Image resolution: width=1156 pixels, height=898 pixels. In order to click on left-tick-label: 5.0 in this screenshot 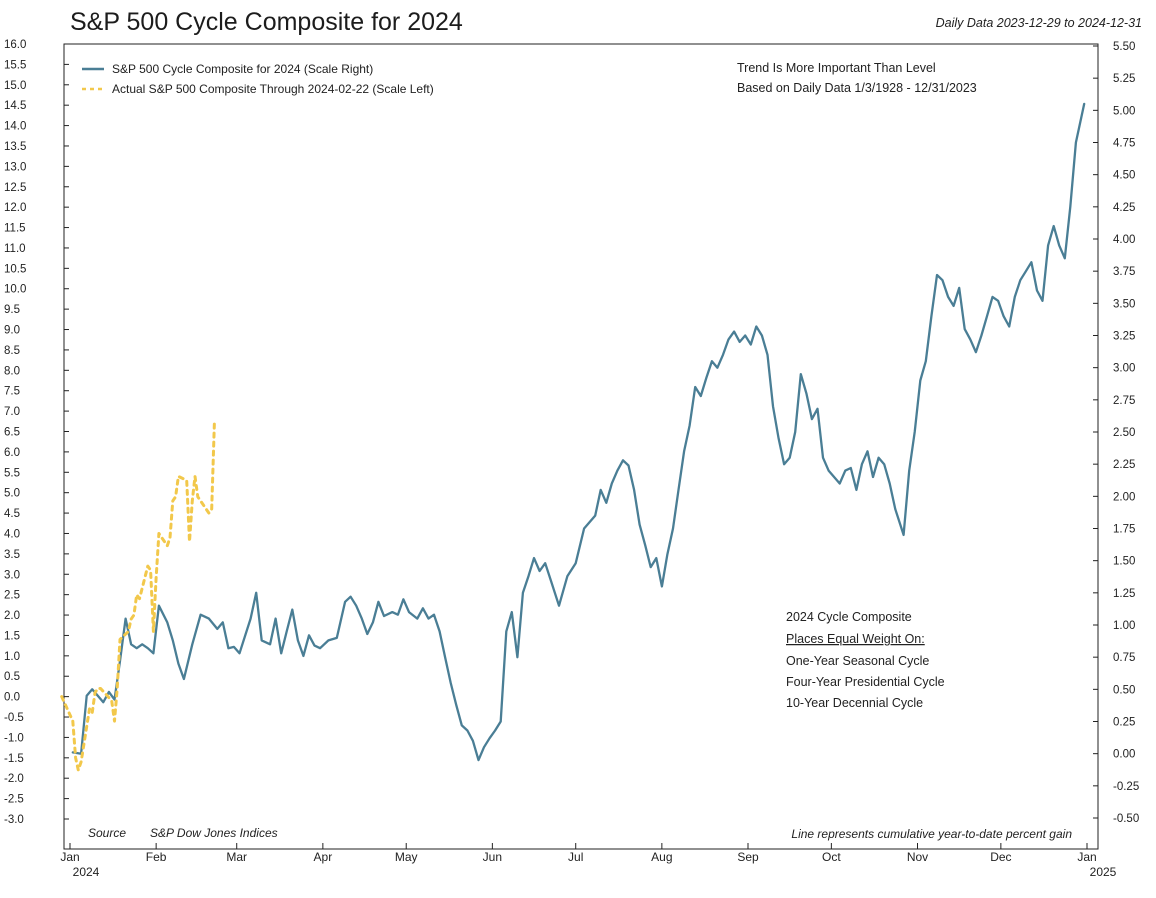, I will do `click(12, 494)`.